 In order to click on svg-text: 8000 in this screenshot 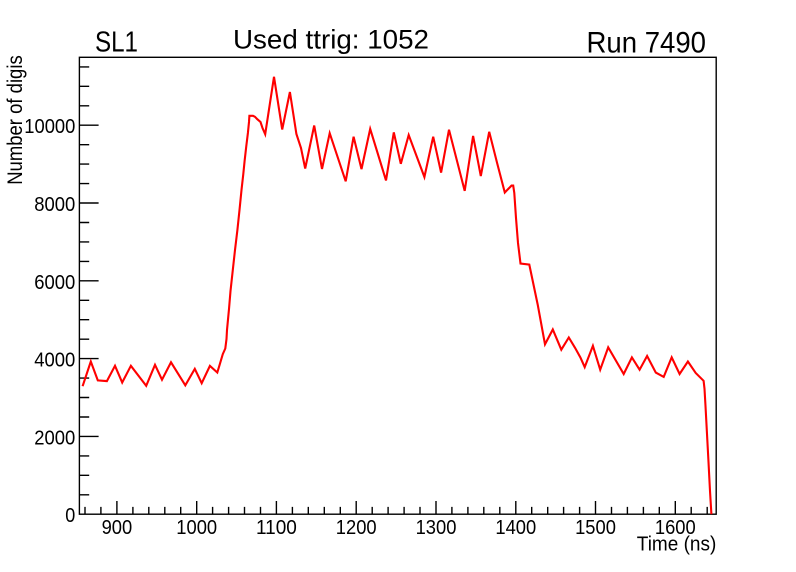, I will do `click(54, 205)`.